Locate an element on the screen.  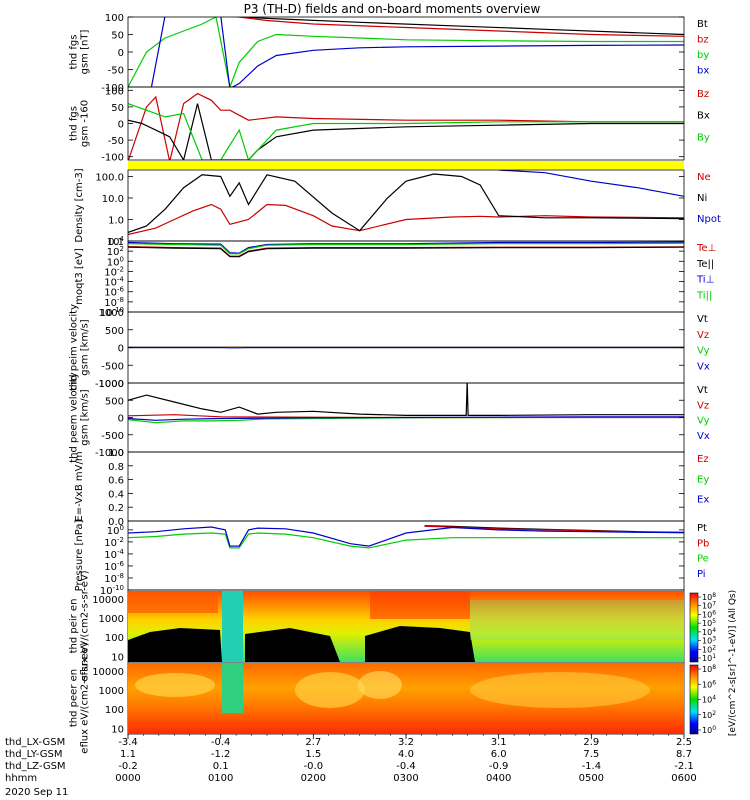
panel-7-frame is located at coordinates (406, 486).